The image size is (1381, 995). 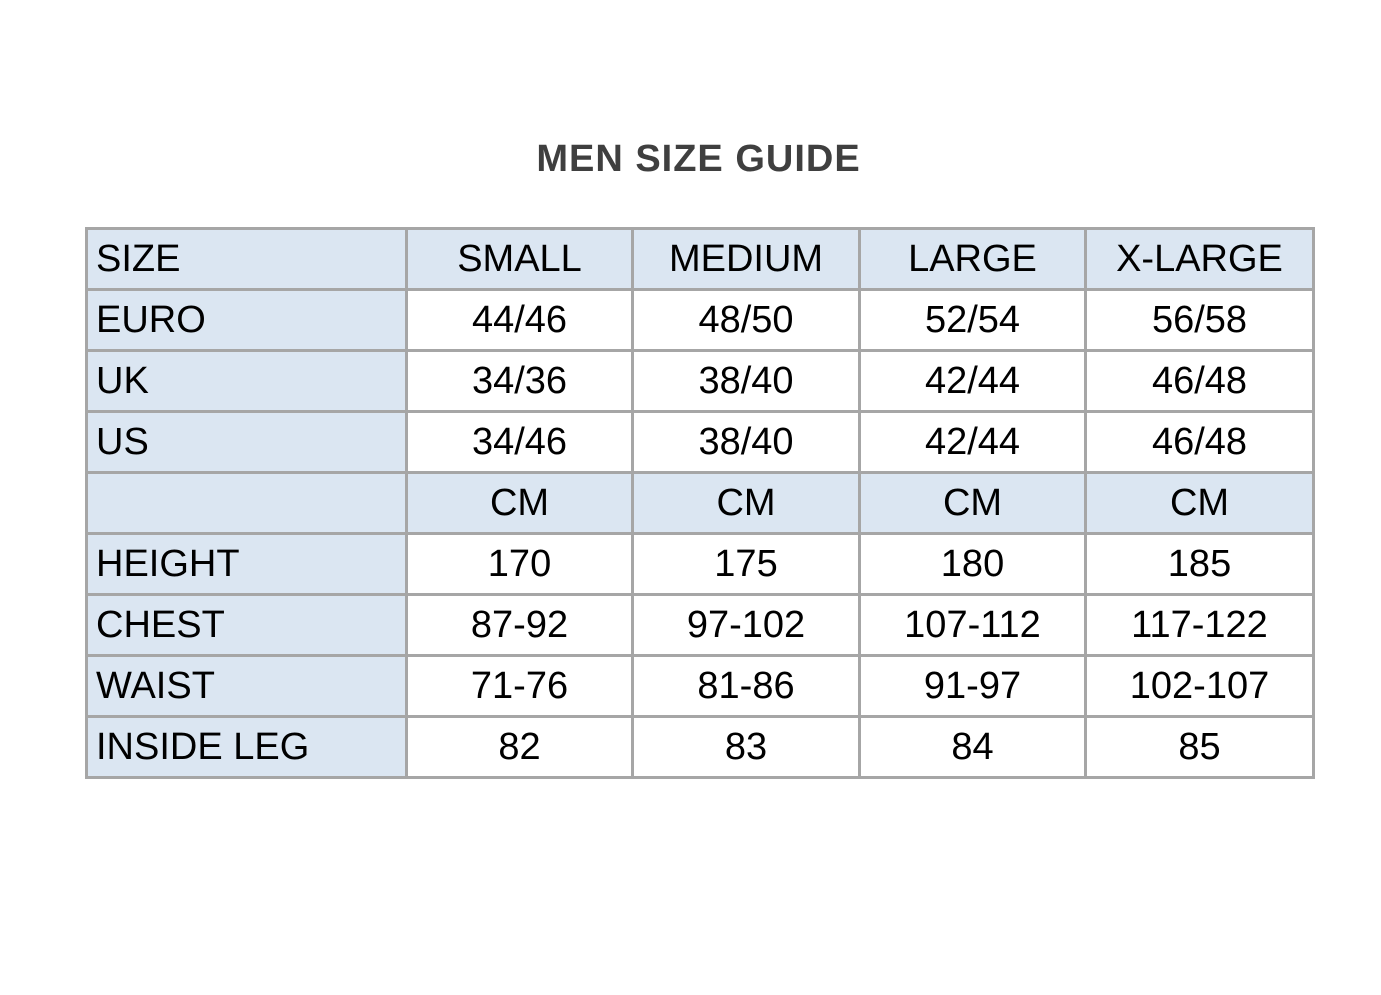 I want to click on data-cell: 34/46, so click(x=519, y=442).